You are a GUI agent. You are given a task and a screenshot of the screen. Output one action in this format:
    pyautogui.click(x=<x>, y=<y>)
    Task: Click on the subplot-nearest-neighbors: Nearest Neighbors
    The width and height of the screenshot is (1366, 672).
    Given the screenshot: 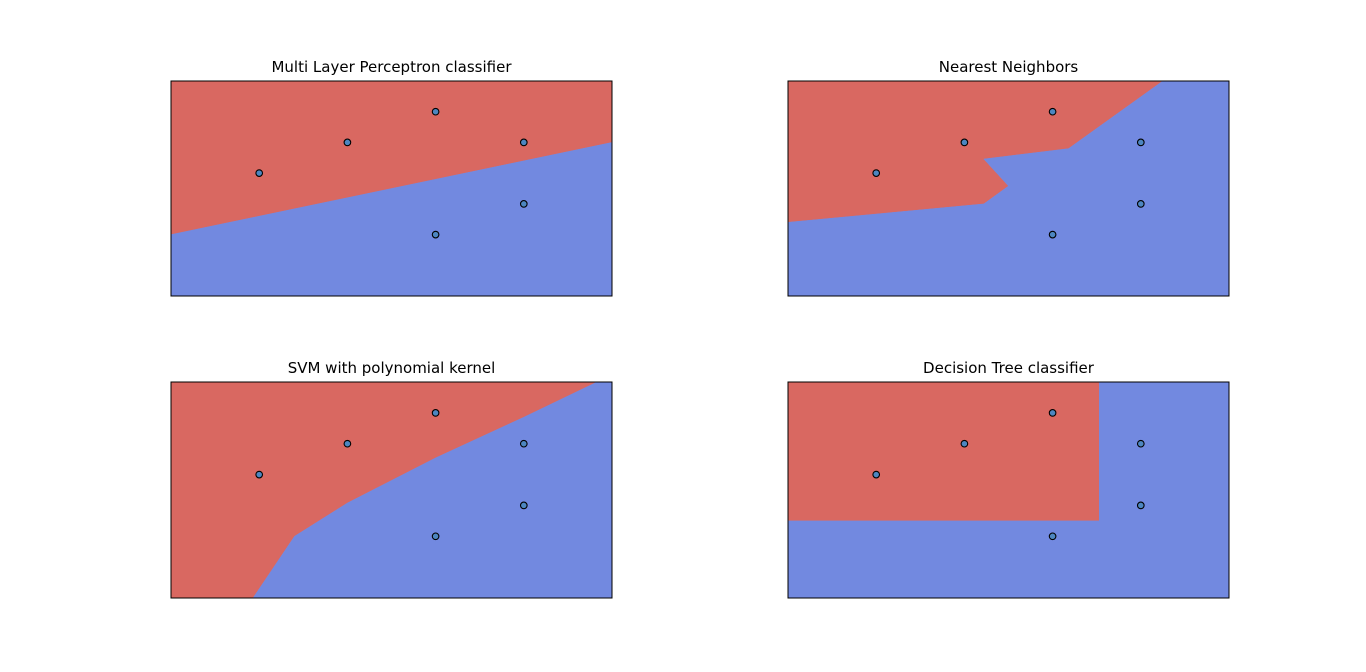 What is the action you would take?
    pyautogui.click(x=1008, y=177)
    